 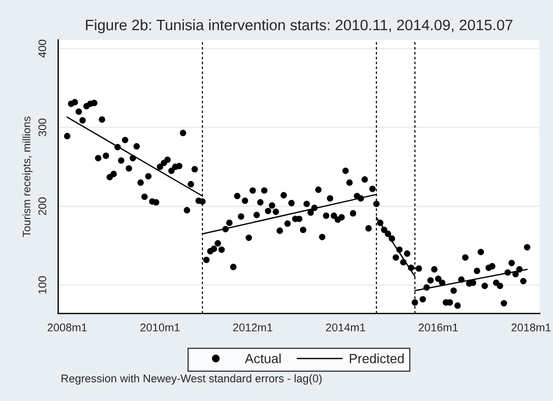 What do you see at coordinates (160, 328) in the screenshot?
I see `x-tick-label: 2010m1` at bounding box center [160, 328].